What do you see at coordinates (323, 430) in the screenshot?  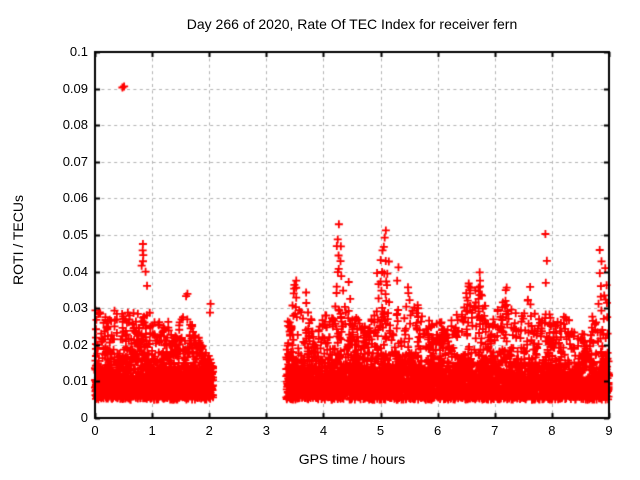 I see `x-tick-label: 4` at bounding box center [323, 430].